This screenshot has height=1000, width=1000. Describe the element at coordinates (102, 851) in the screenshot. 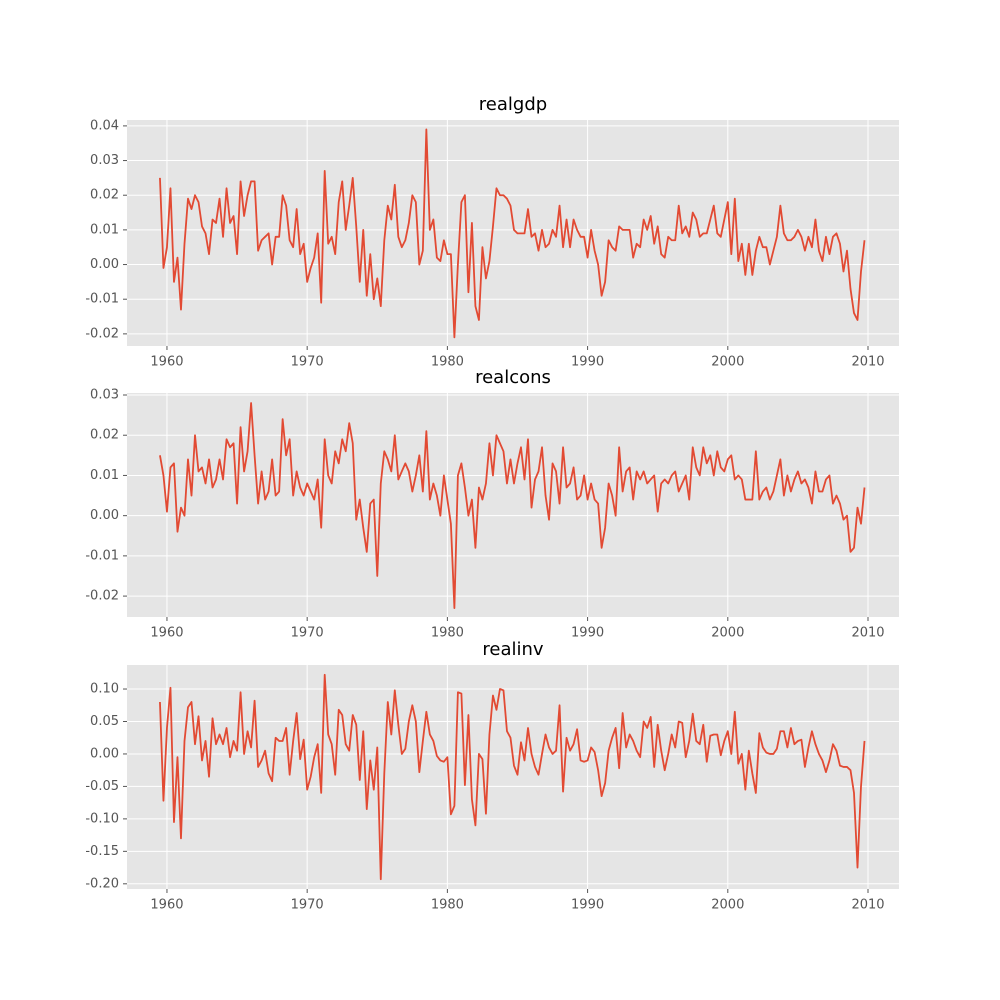

I see `y-tick-label: -0.15` at that location.